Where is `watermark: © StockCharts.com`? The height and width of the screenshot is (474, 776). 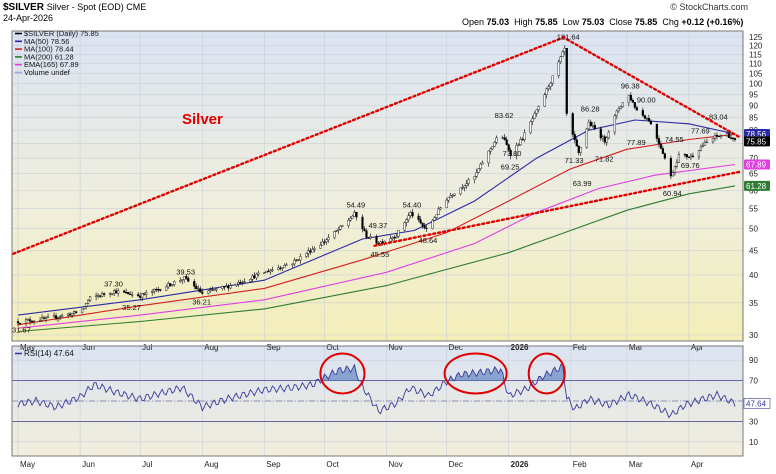 watermark: © StockCharts.com is located at coordinates (709, 7).